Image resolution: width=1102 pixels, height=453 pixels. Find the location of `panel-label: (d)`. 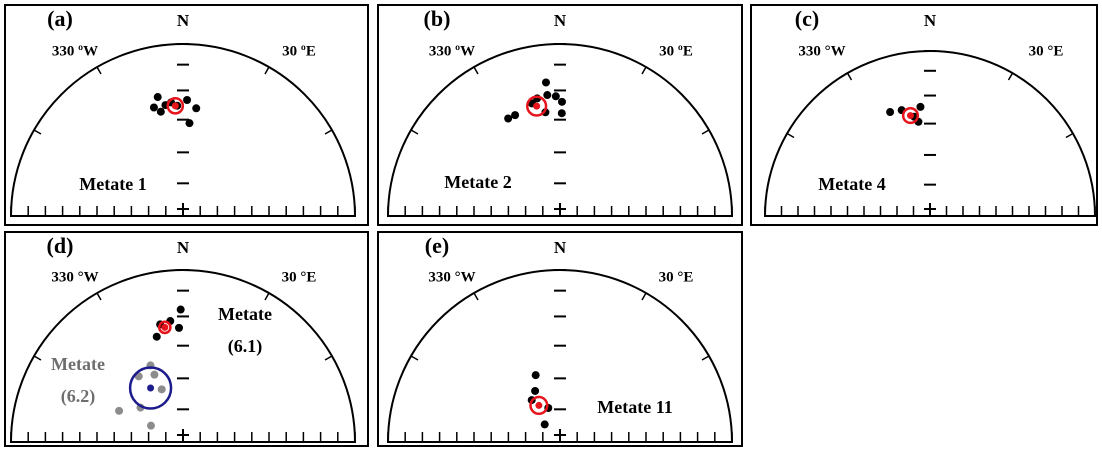

panel-label: (d) is located at coordinates (60, 245).